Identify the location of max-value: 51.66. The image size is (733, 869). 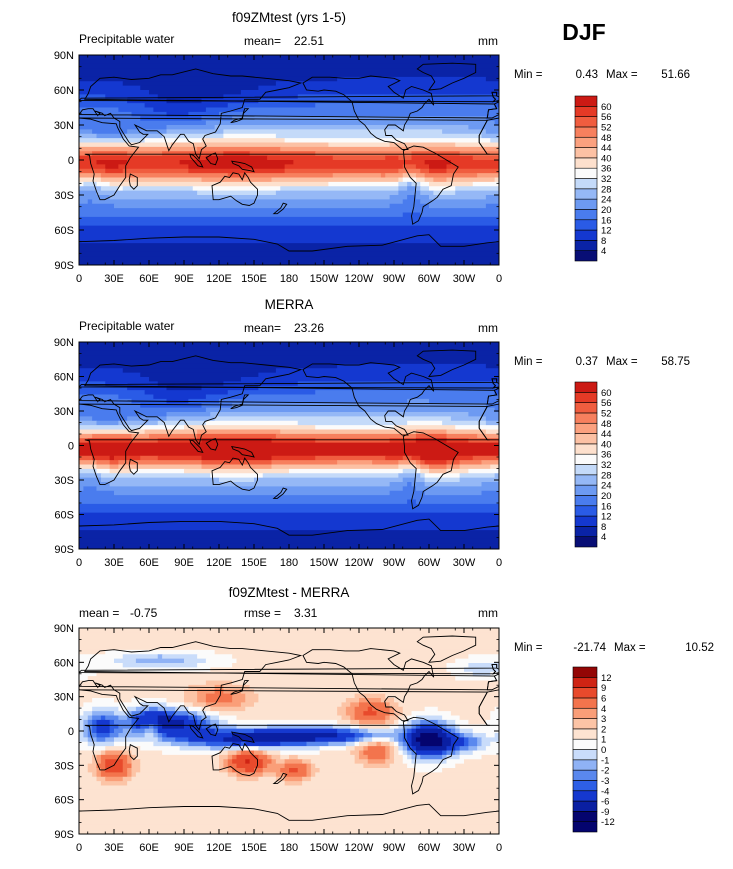
(675, 75).